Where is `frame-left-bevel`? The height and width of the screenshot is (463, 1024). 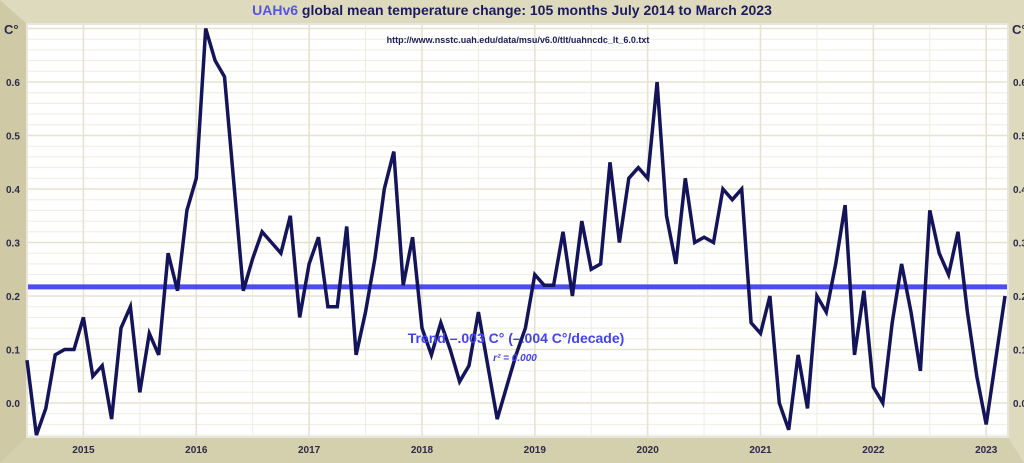 frame-left-bevel is located at coordinates (13, 231).